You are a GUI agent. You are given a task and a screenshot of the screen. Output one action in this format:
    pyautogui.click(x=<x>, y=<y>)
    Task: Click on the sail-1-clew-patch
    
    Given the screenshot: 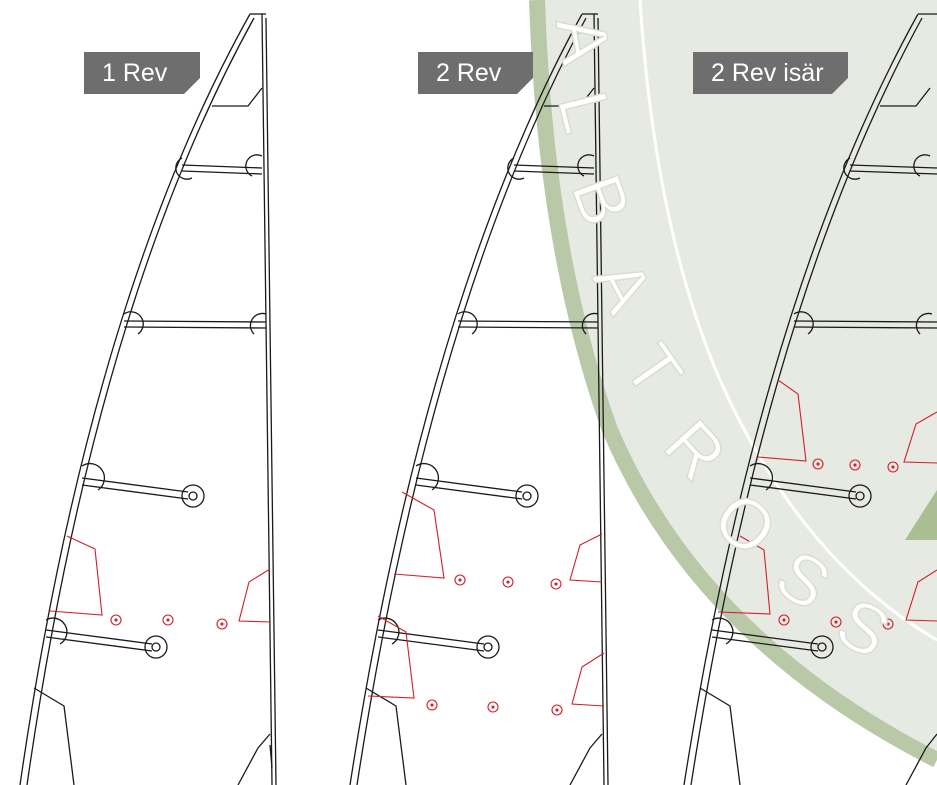 What is the action you would take?
    pyautogui.click(x=54, y=736)
    